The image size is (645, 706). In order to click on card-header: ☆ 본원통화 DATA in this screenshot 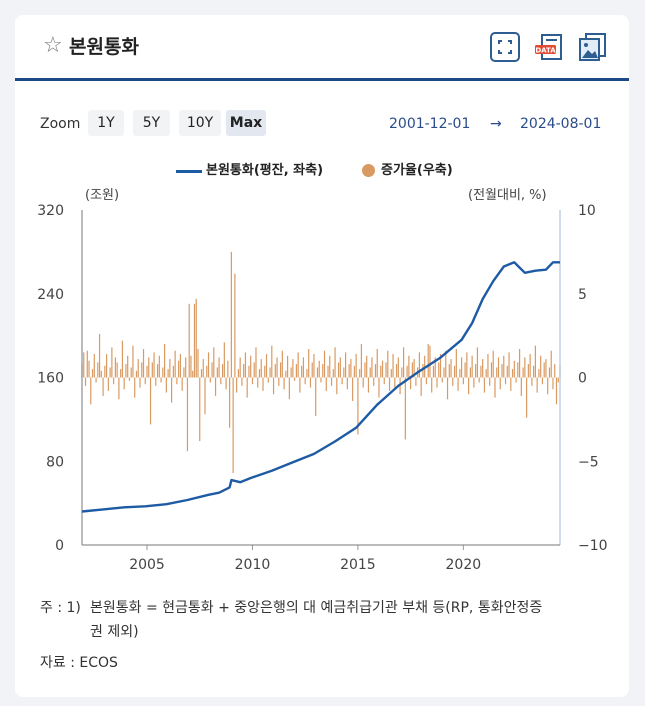, I will do `click(322, 48)`.